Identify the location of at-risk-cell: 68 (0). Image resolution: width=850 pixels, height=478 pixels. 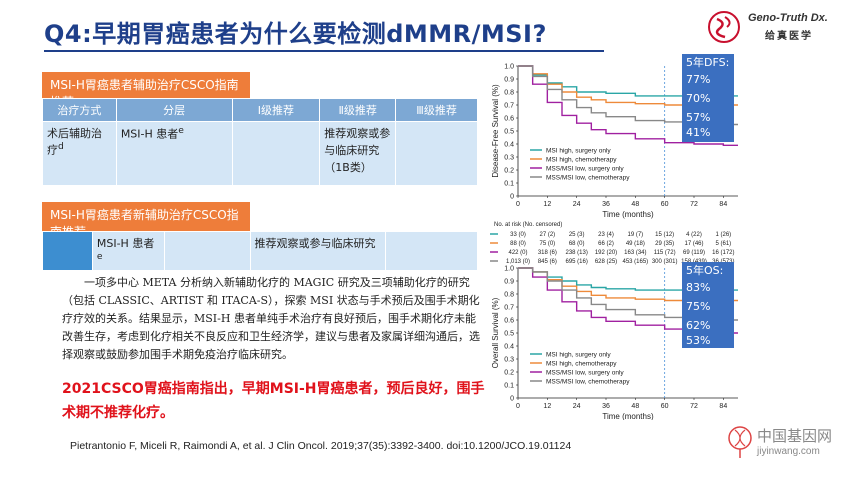
(577, 244).